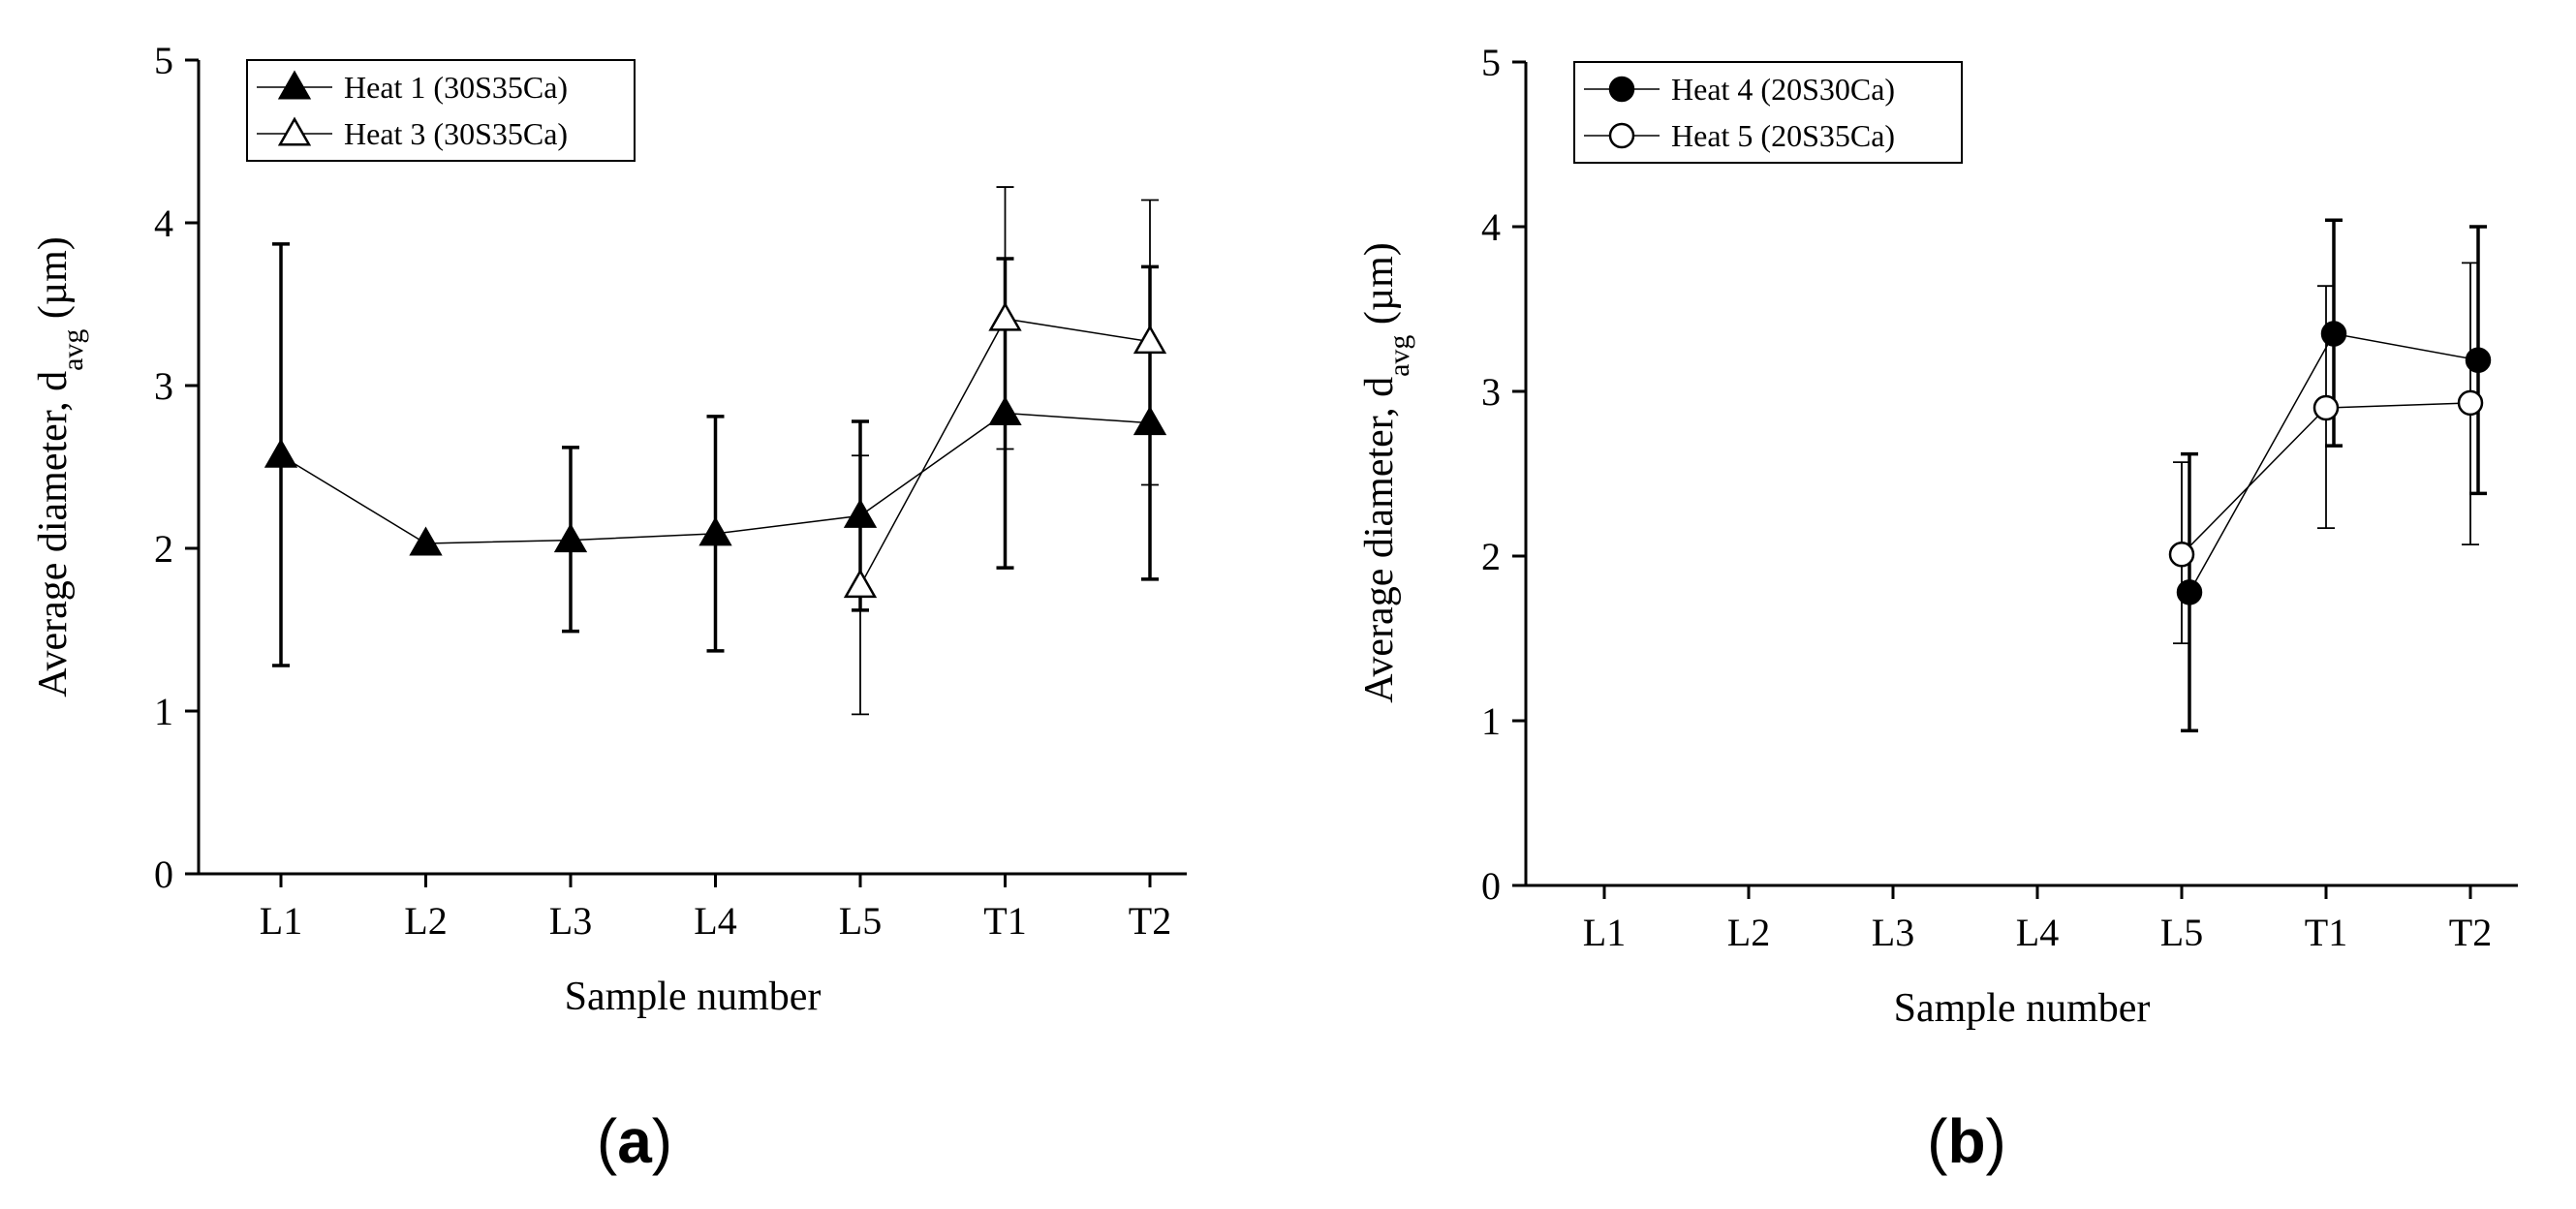 The width and height of the screenshot is (2576, 1209). I want to click on panel-label: (b), so click(1966, 1141).